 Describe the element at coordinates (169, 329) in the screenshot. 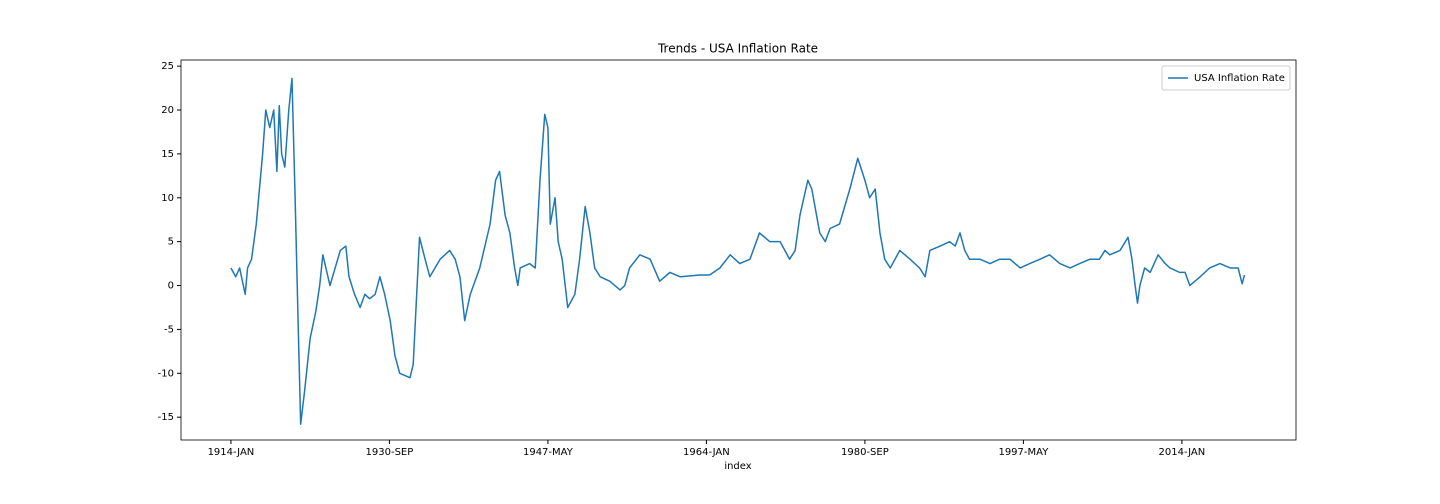

I see `y-tick-label: -5` at that location.